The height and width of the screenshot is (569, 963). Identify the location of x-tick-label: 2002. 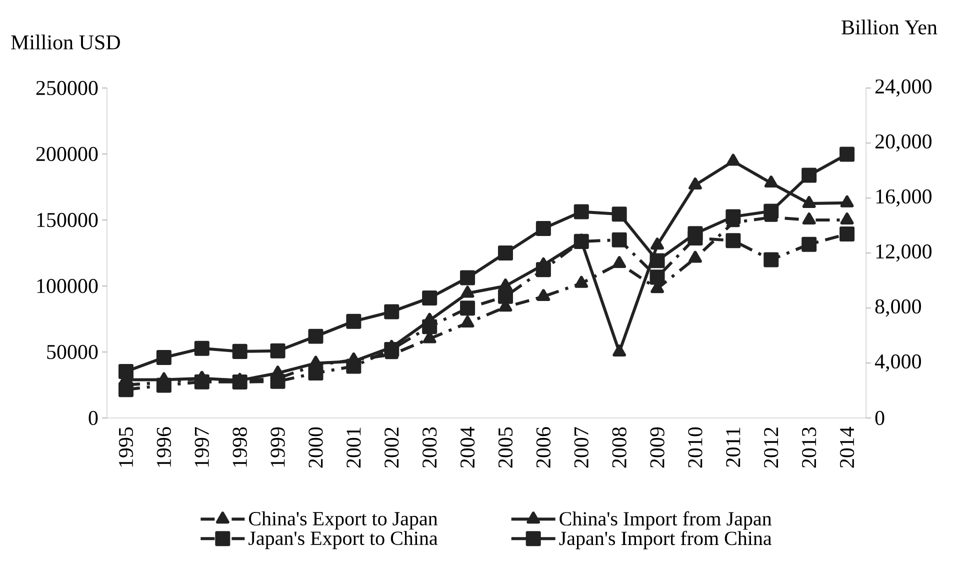
(391, 448).